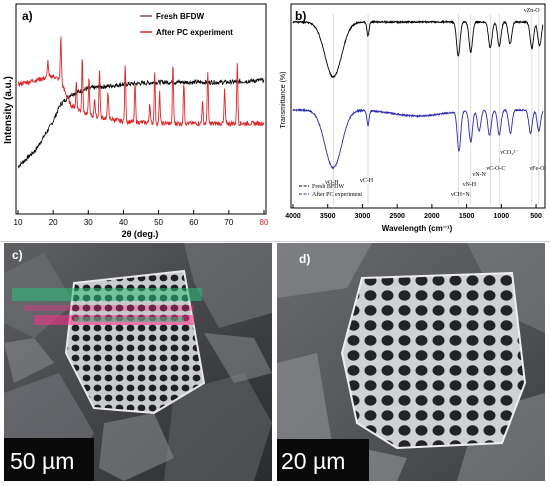  What do you see at coordinates (313, 461) in the screenshot?
I see `scalebar-d: 20 µm` at bounding box center [313, 461].